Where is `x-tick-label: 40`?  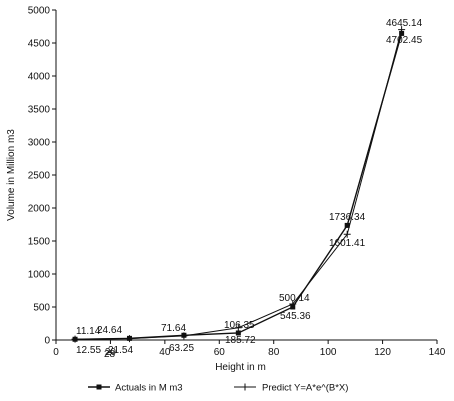
x-tick-label: 40 is located at coordinates (165, 352).